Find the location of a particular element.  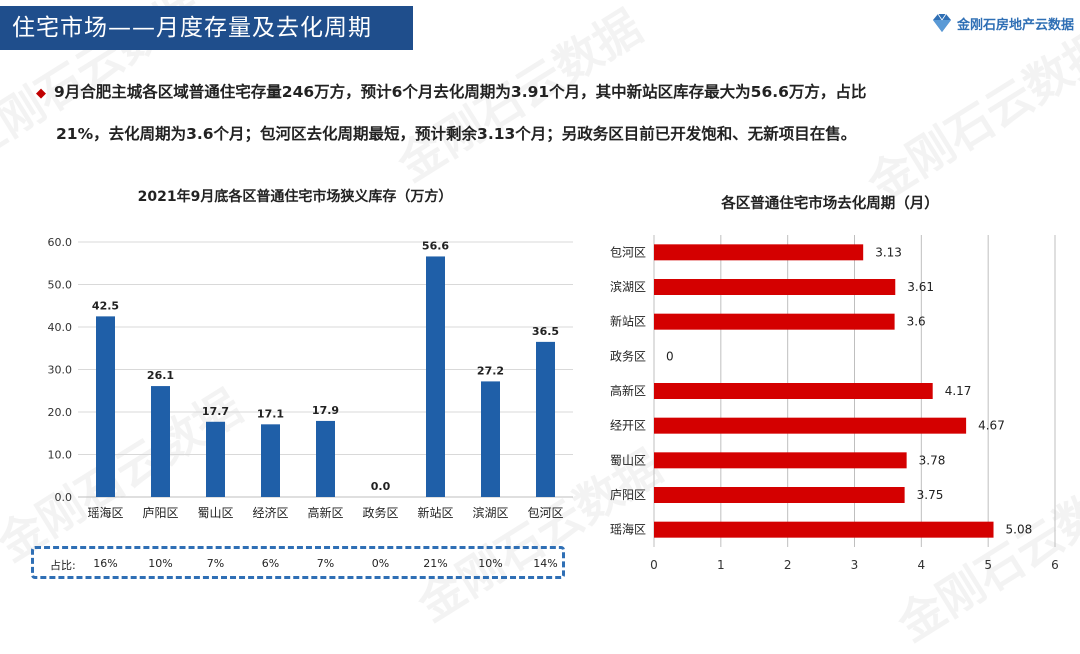

y-tick-label: 高新区 is located at coordinates (628, 390).